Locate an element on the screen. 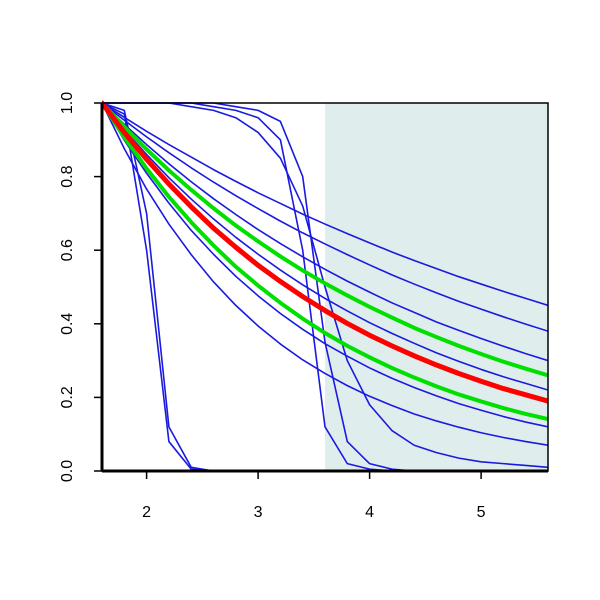 The height and width of the screenshot is (600, 600). y-tick-label: 0.2 is located at coordinates (67, 397).